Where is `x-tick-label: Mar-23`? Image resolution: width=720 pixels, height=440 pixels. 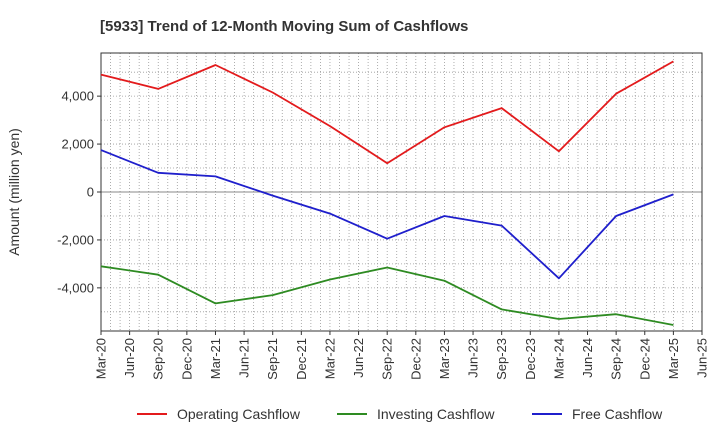 x-tick-label: Mar-23 is located at coordinates (444, 358).